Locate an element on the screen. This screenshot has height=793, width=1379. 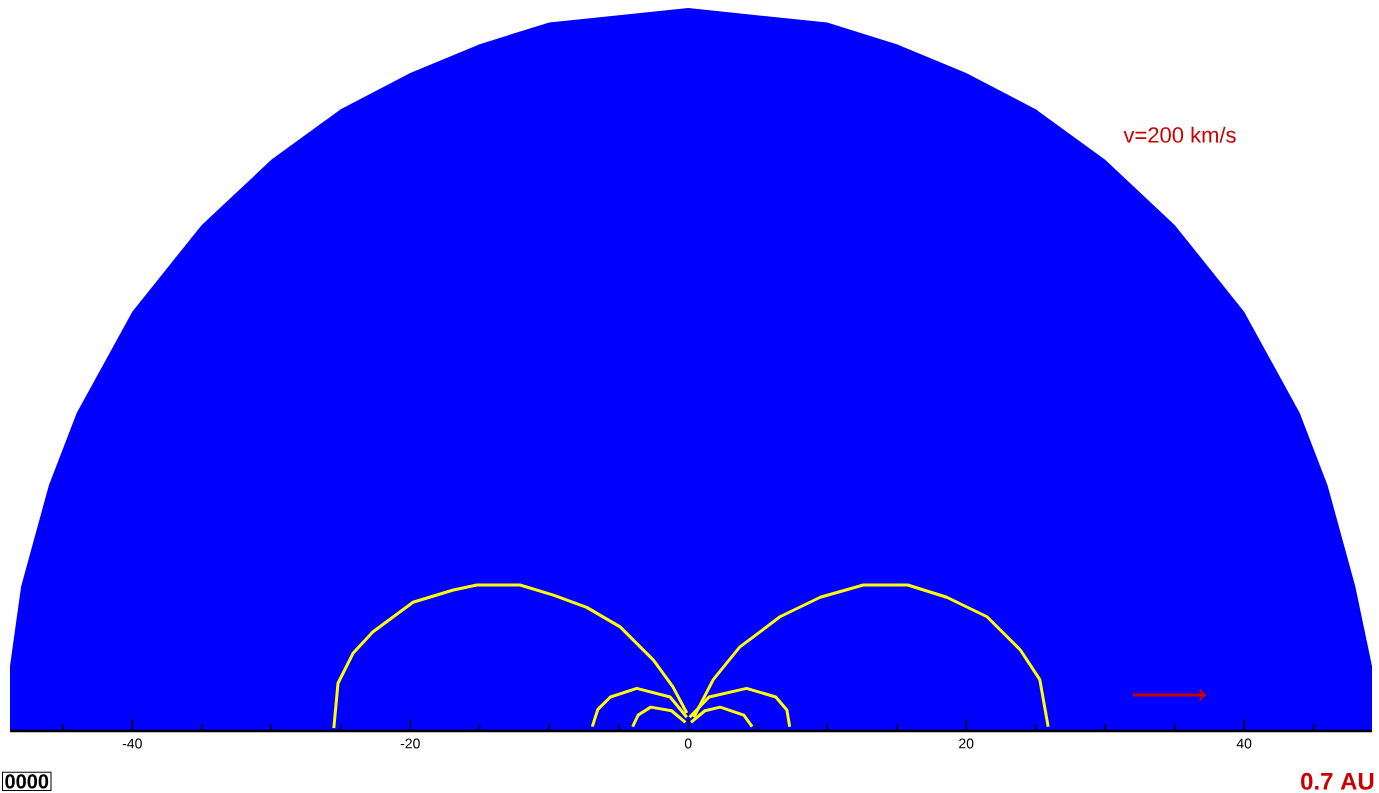
text: 0.7 AU is located at coordinates (1337, 781).